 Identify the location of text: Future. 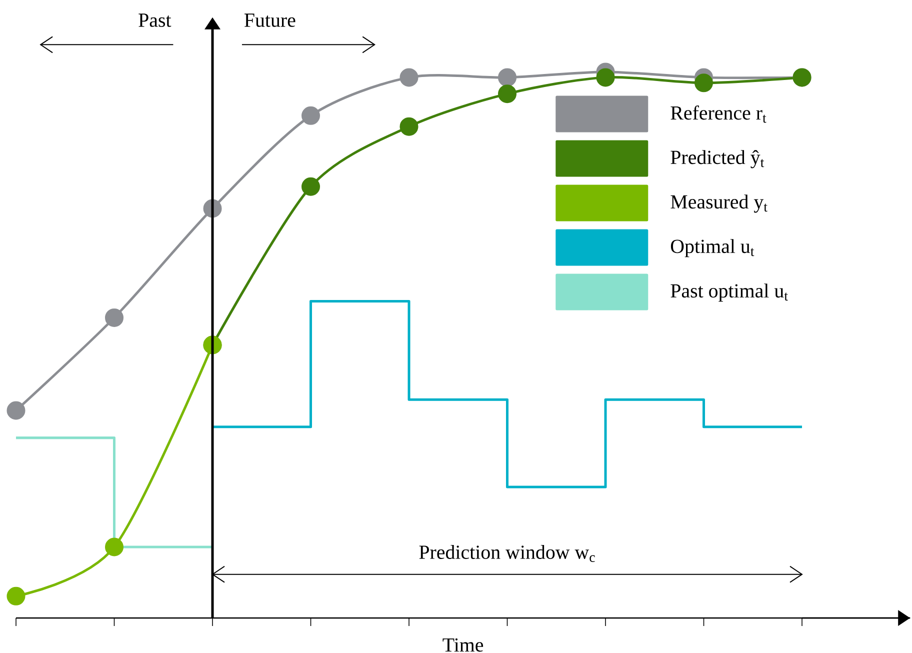
(270, 20).